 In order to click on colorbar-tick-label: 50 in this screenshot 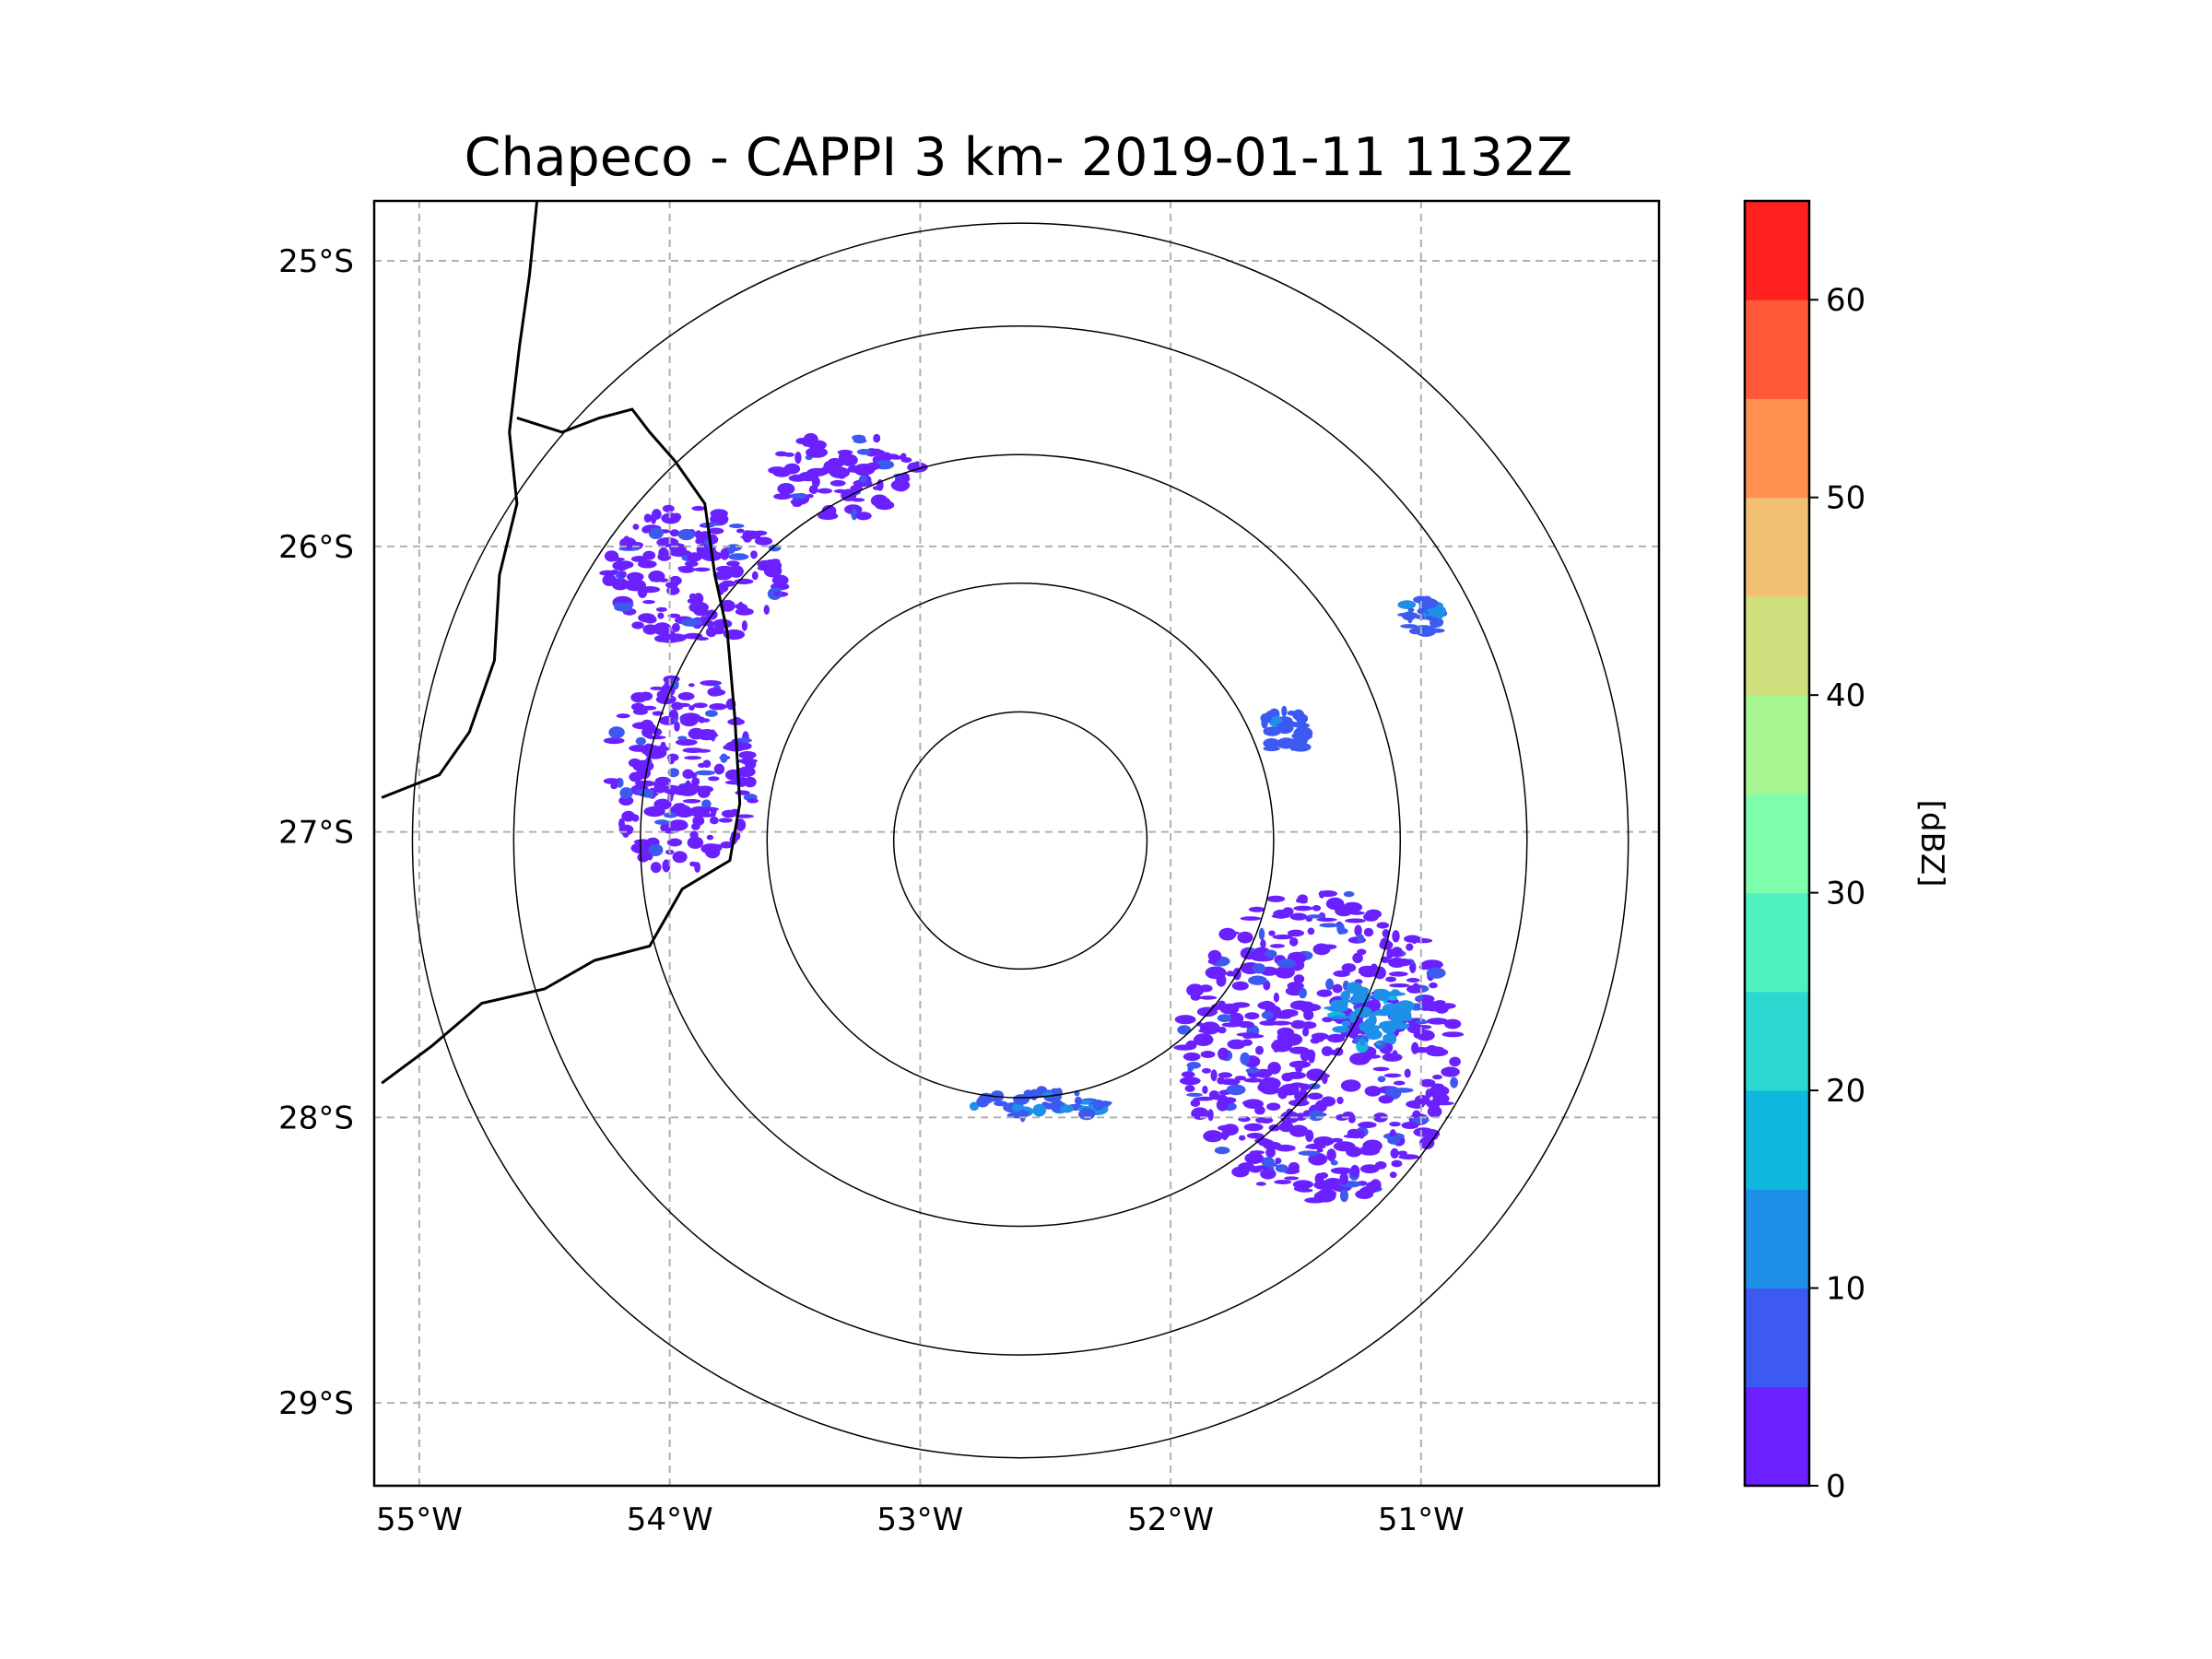, I will do `click(1845, 498)`.